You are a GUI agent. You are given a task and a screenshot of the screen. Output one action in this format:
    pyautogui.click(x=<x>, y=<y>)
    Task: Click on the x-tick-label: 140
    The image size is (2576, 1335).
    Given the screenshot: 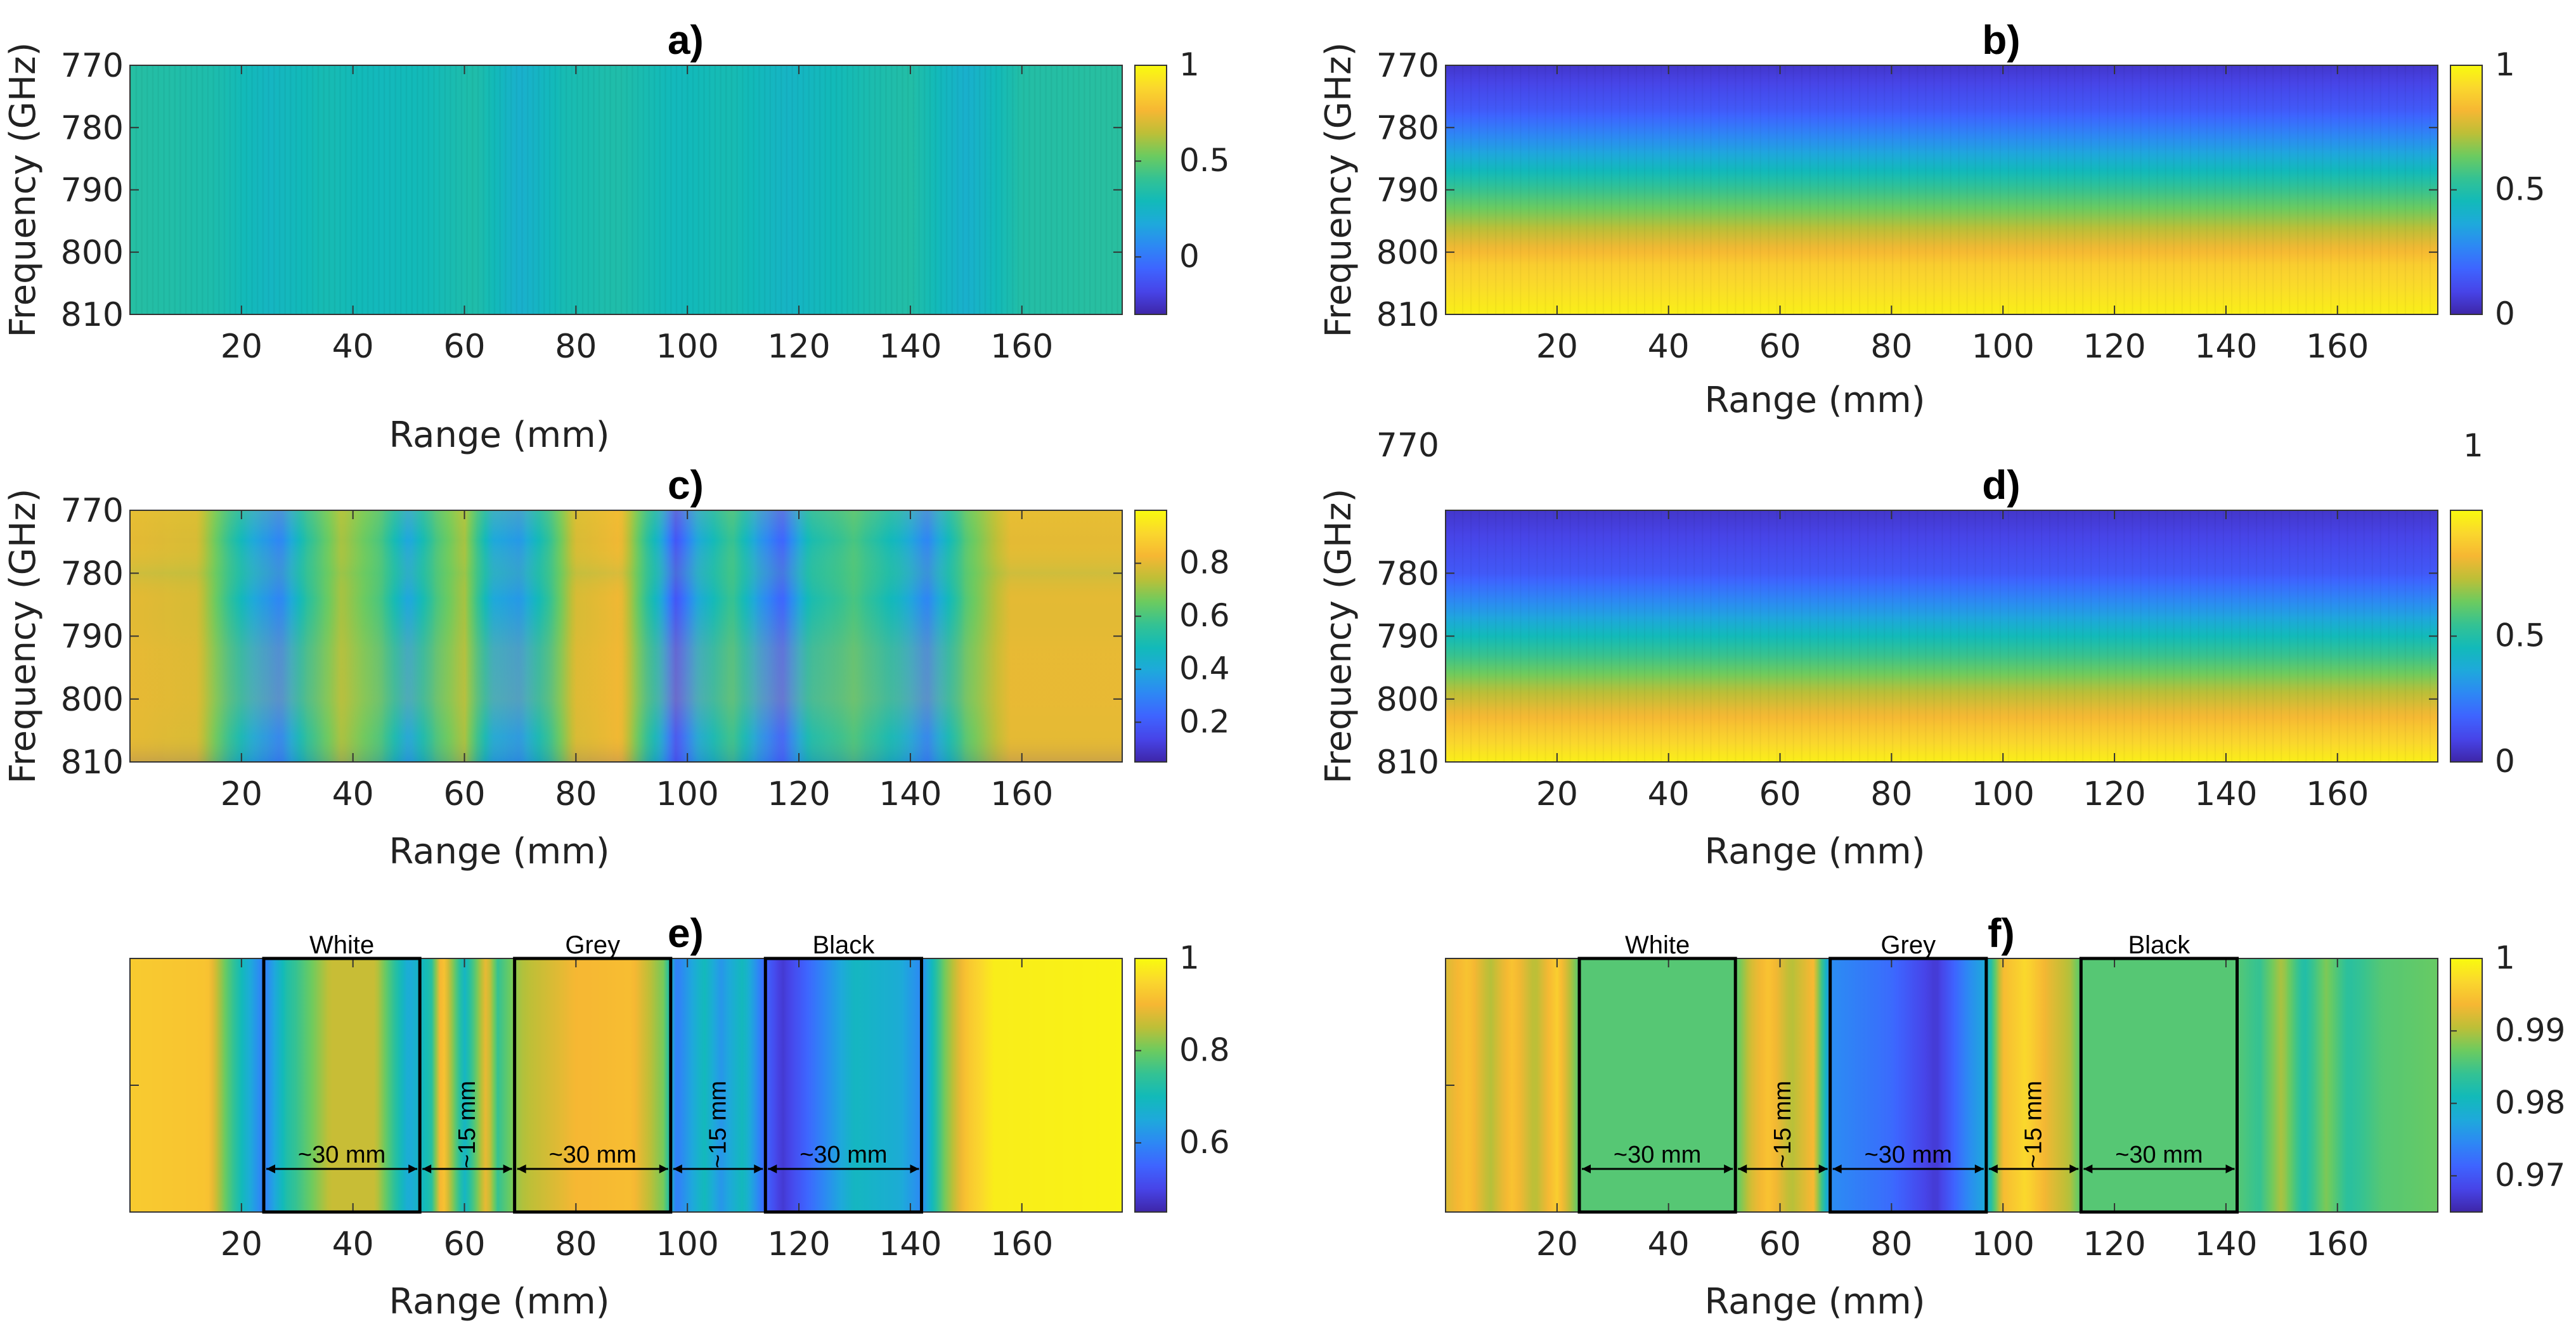 What is the action you would take?
    pyautogui.click(x=2225, y=1244)
    